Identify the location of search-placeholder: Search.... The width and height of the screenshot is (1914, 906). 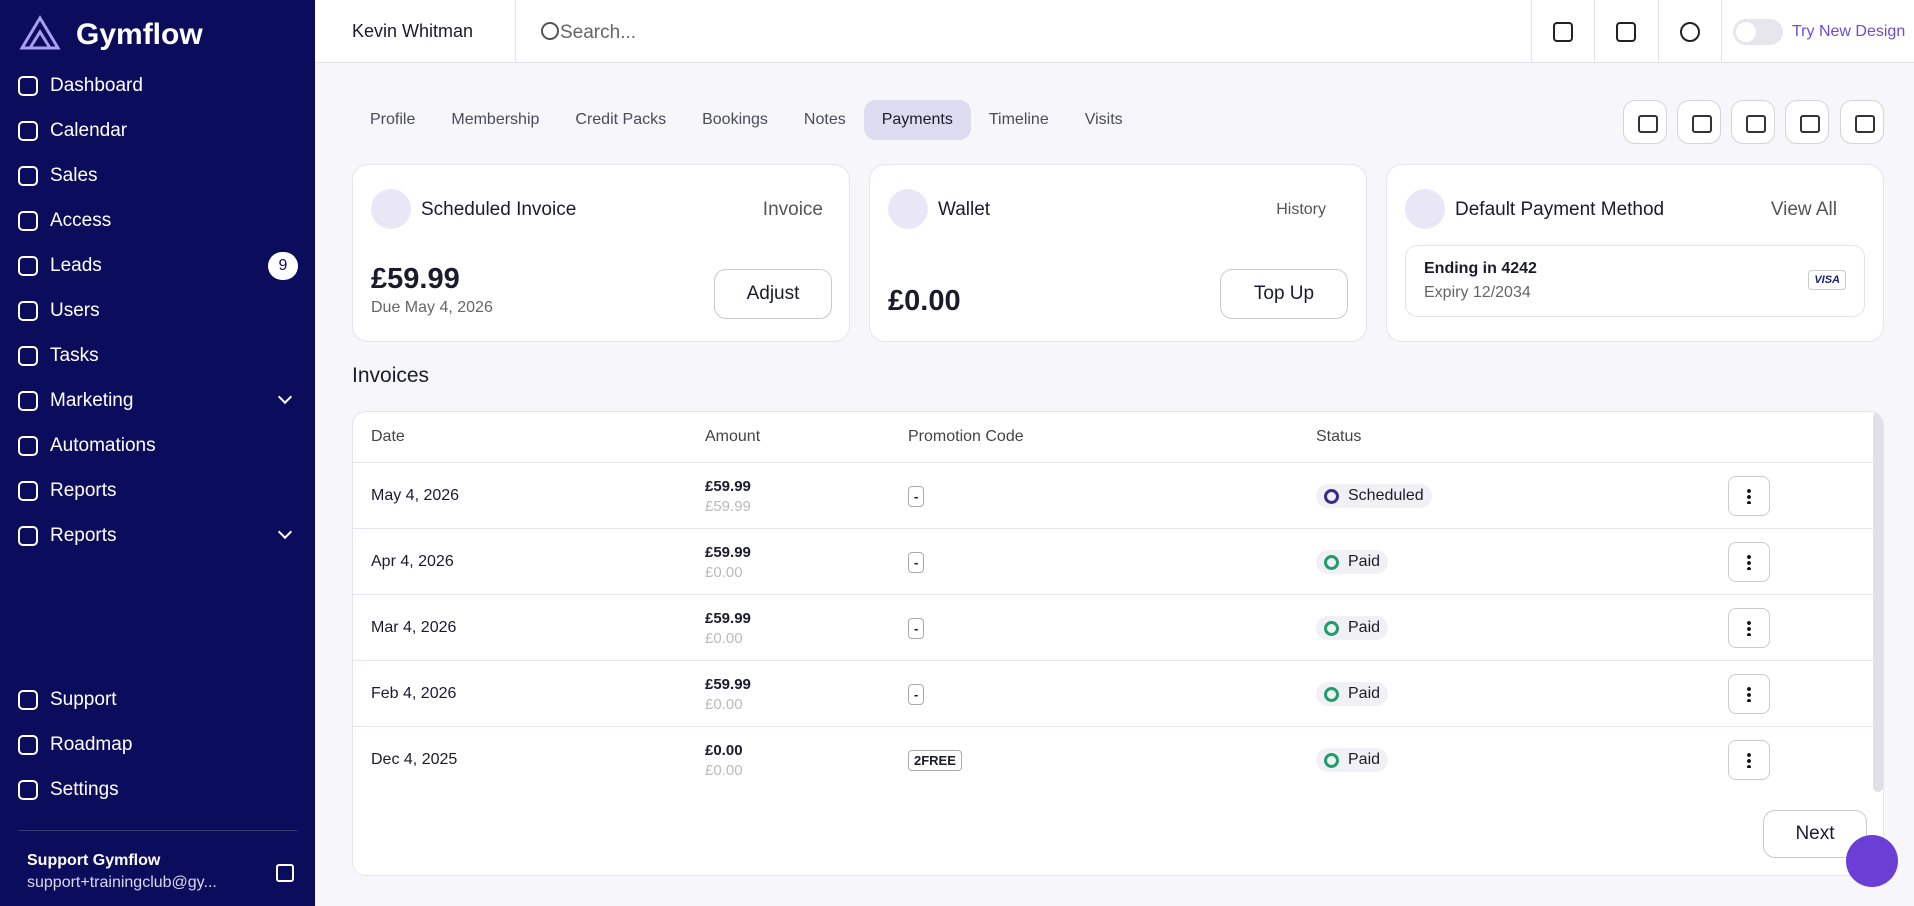
(598, 32).